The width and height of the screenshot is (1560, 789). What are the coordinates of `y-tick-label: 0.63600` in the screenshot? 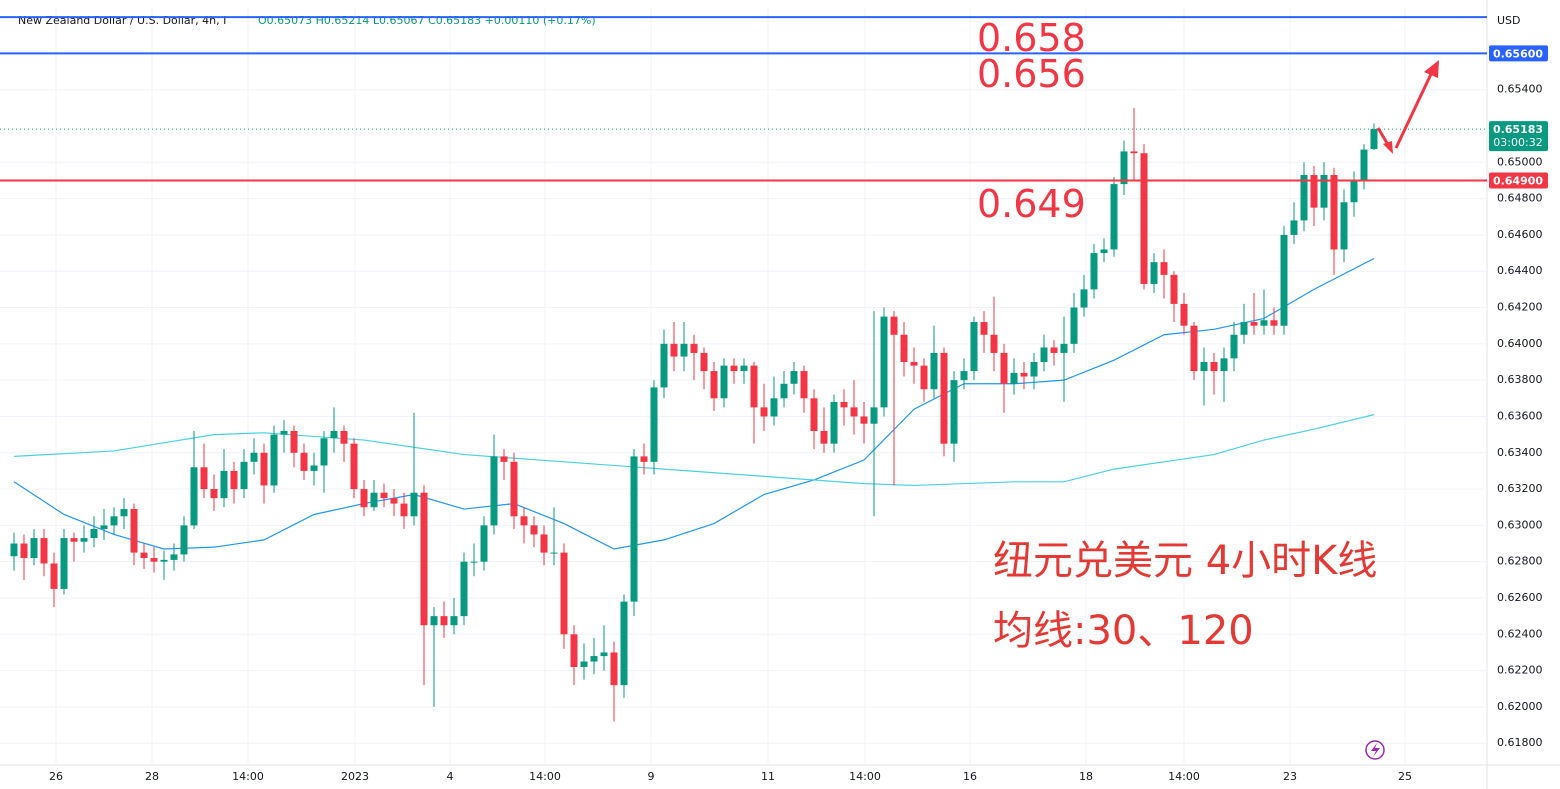 It's located at (1520, 415).